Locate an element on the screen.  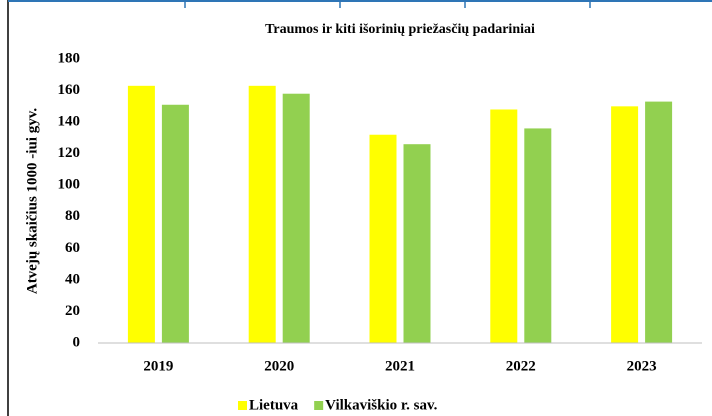
y-tick-label: 160 is located at coordinates (69, 90).